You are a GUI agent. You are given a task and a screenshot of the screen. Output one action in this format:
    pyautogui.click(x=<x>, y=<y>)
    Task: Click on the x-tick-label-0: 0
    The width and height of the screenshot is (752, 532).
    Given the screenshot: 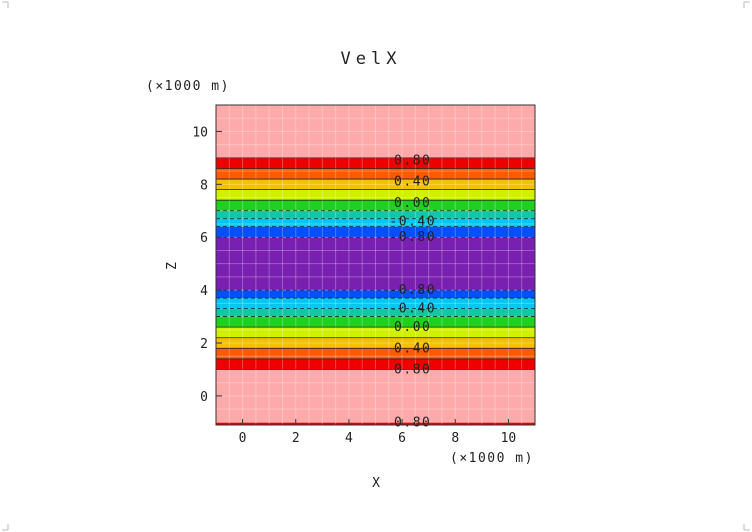 What is the action you would take?
    pyautogui.click(x=243, y=438)
    